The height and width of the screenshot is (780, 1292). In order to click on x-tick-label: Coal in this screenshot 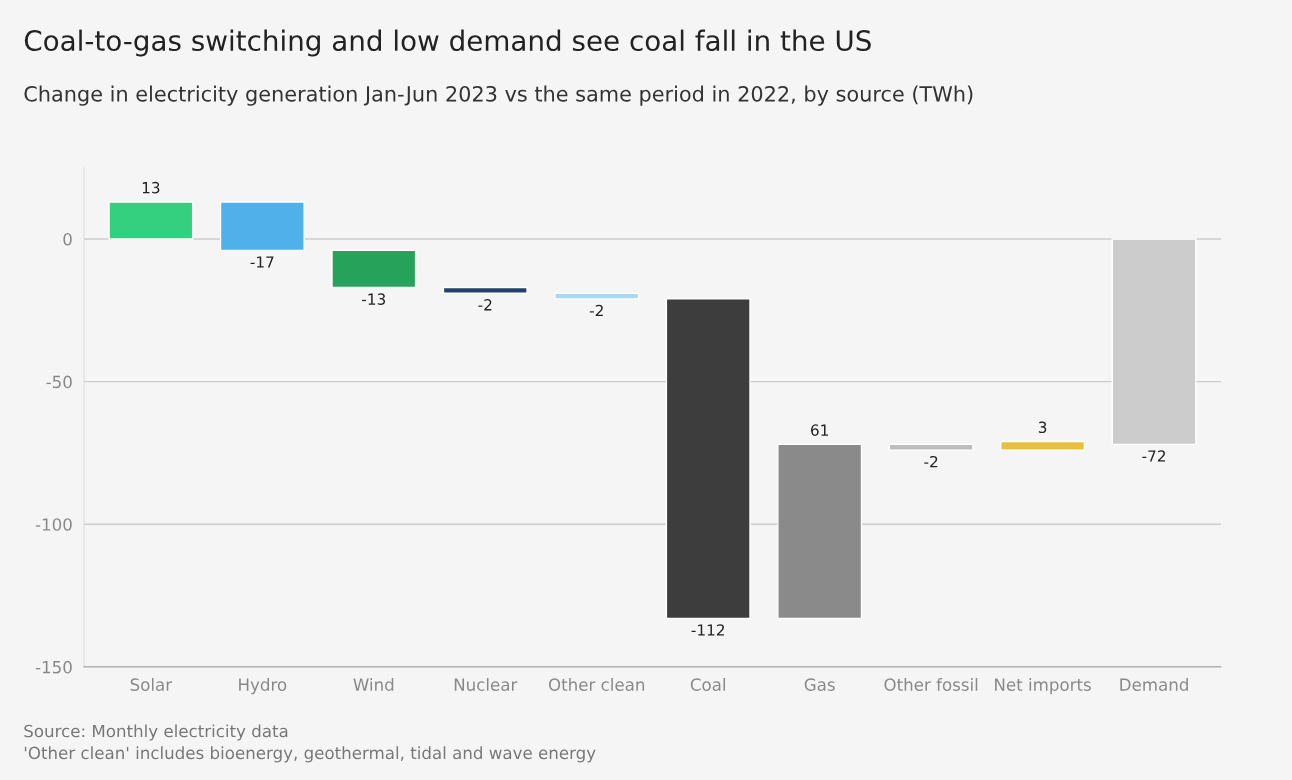, I will do `click(707, 684)`.